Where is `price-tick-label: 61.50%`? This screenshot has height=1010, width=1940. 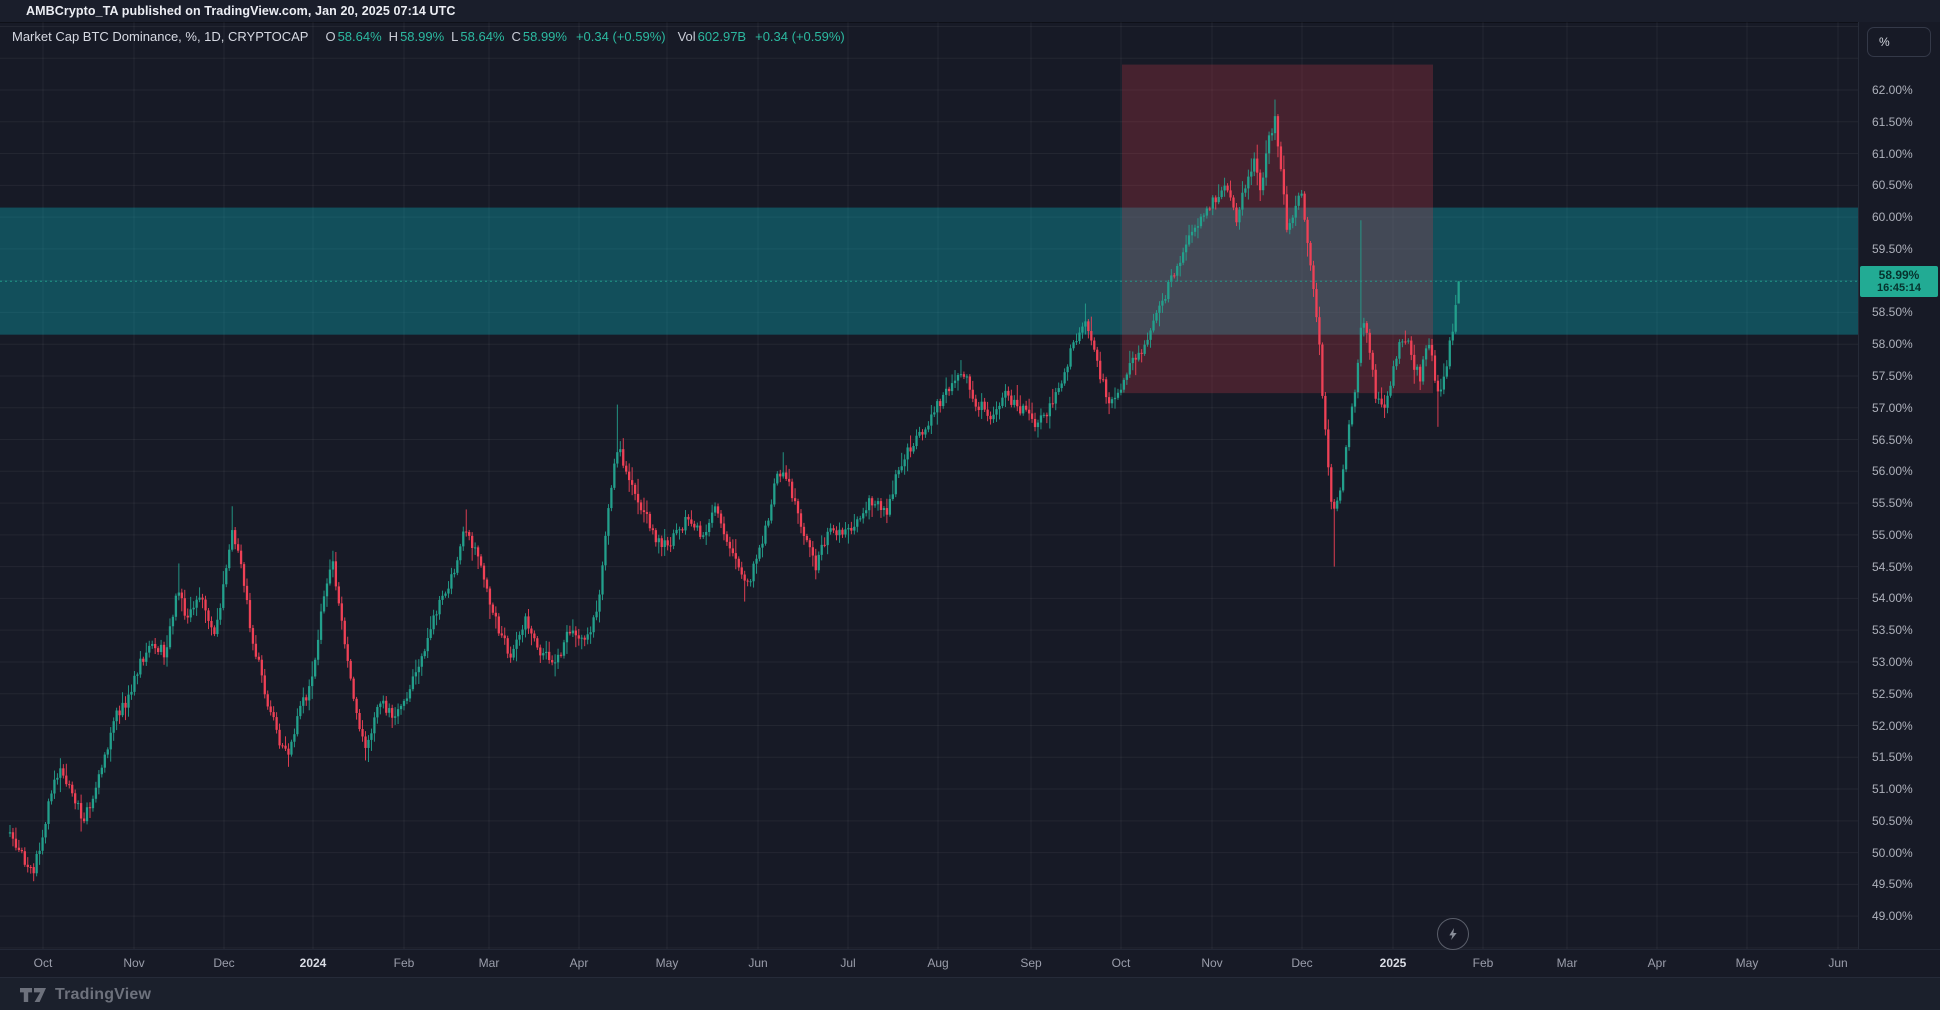 price-tick-label: 61.50% is located at coordinates (1892, 121).